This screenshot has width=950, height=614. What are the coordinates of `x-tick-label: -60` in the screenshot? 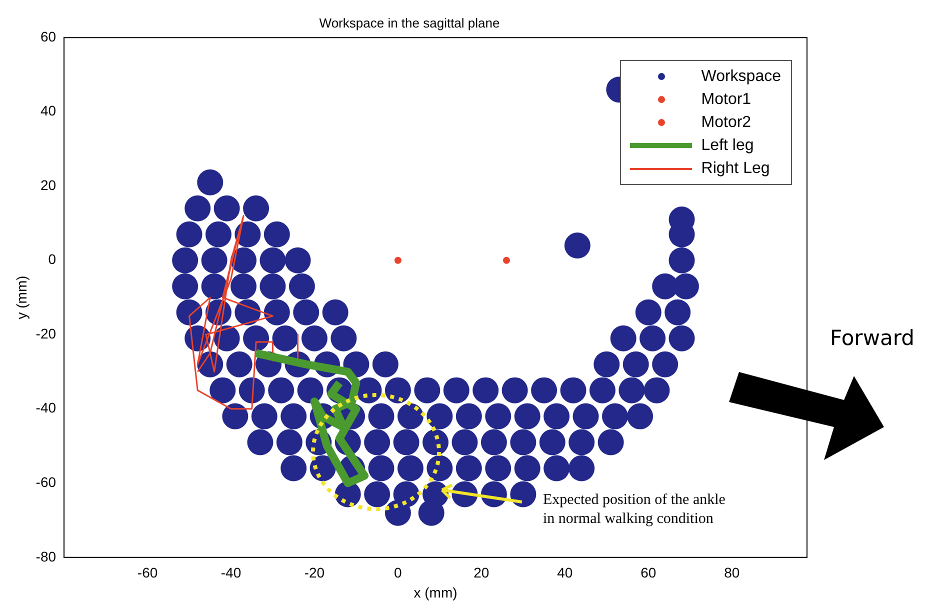 It's located at (147, 572).